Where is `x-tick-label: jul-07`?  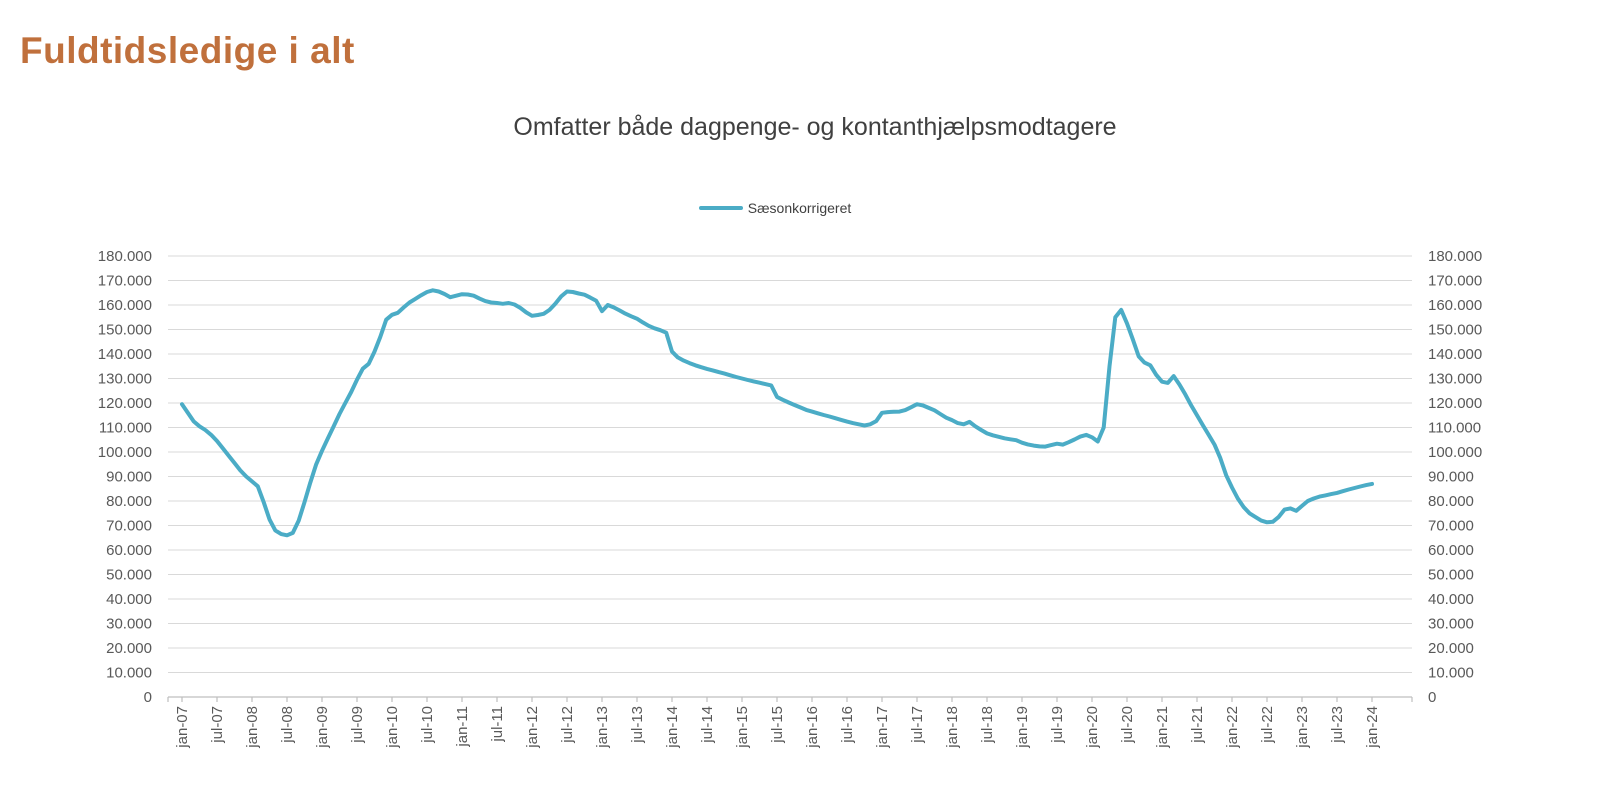
x-tick-label: jul-07 is located at coordinates (217, 725).